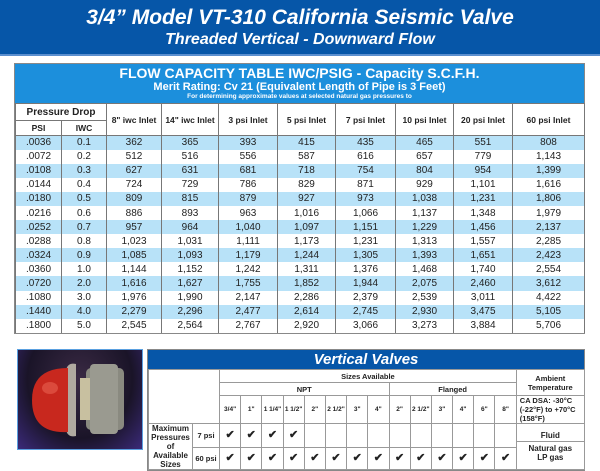  Describe the element at coordinates (483, 283) in the screenshot. I see `table-cell: 2,460` at that location.